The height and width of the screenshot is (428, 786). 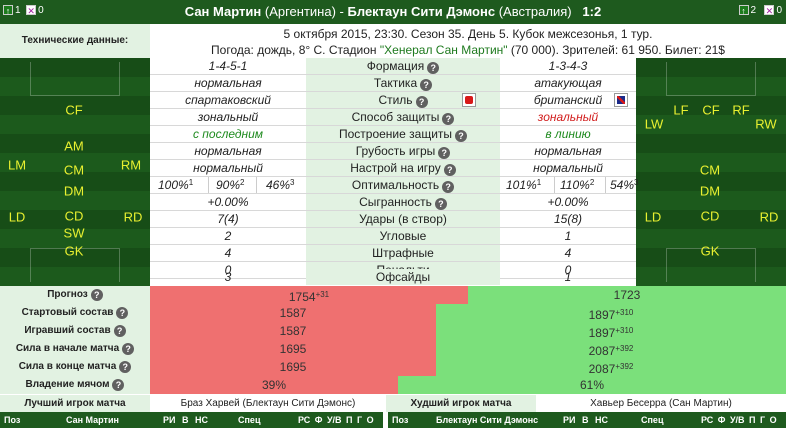 I want to click on away-position: RW, so click(x=766, y=124).